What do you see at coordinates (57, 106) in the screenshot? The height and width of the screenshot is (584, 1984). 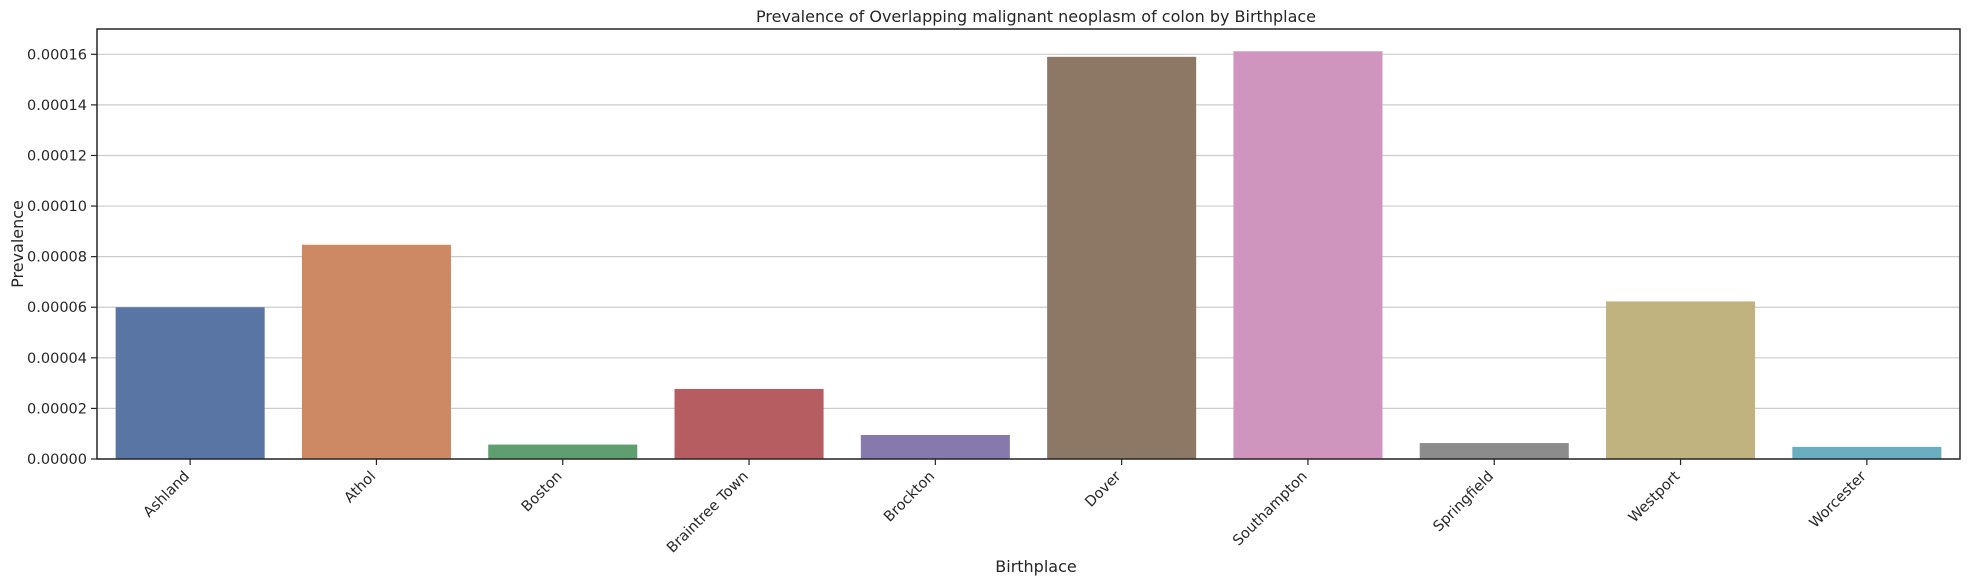 I see `y-tick-label: 0.00014` at bounding box center [57, 106].